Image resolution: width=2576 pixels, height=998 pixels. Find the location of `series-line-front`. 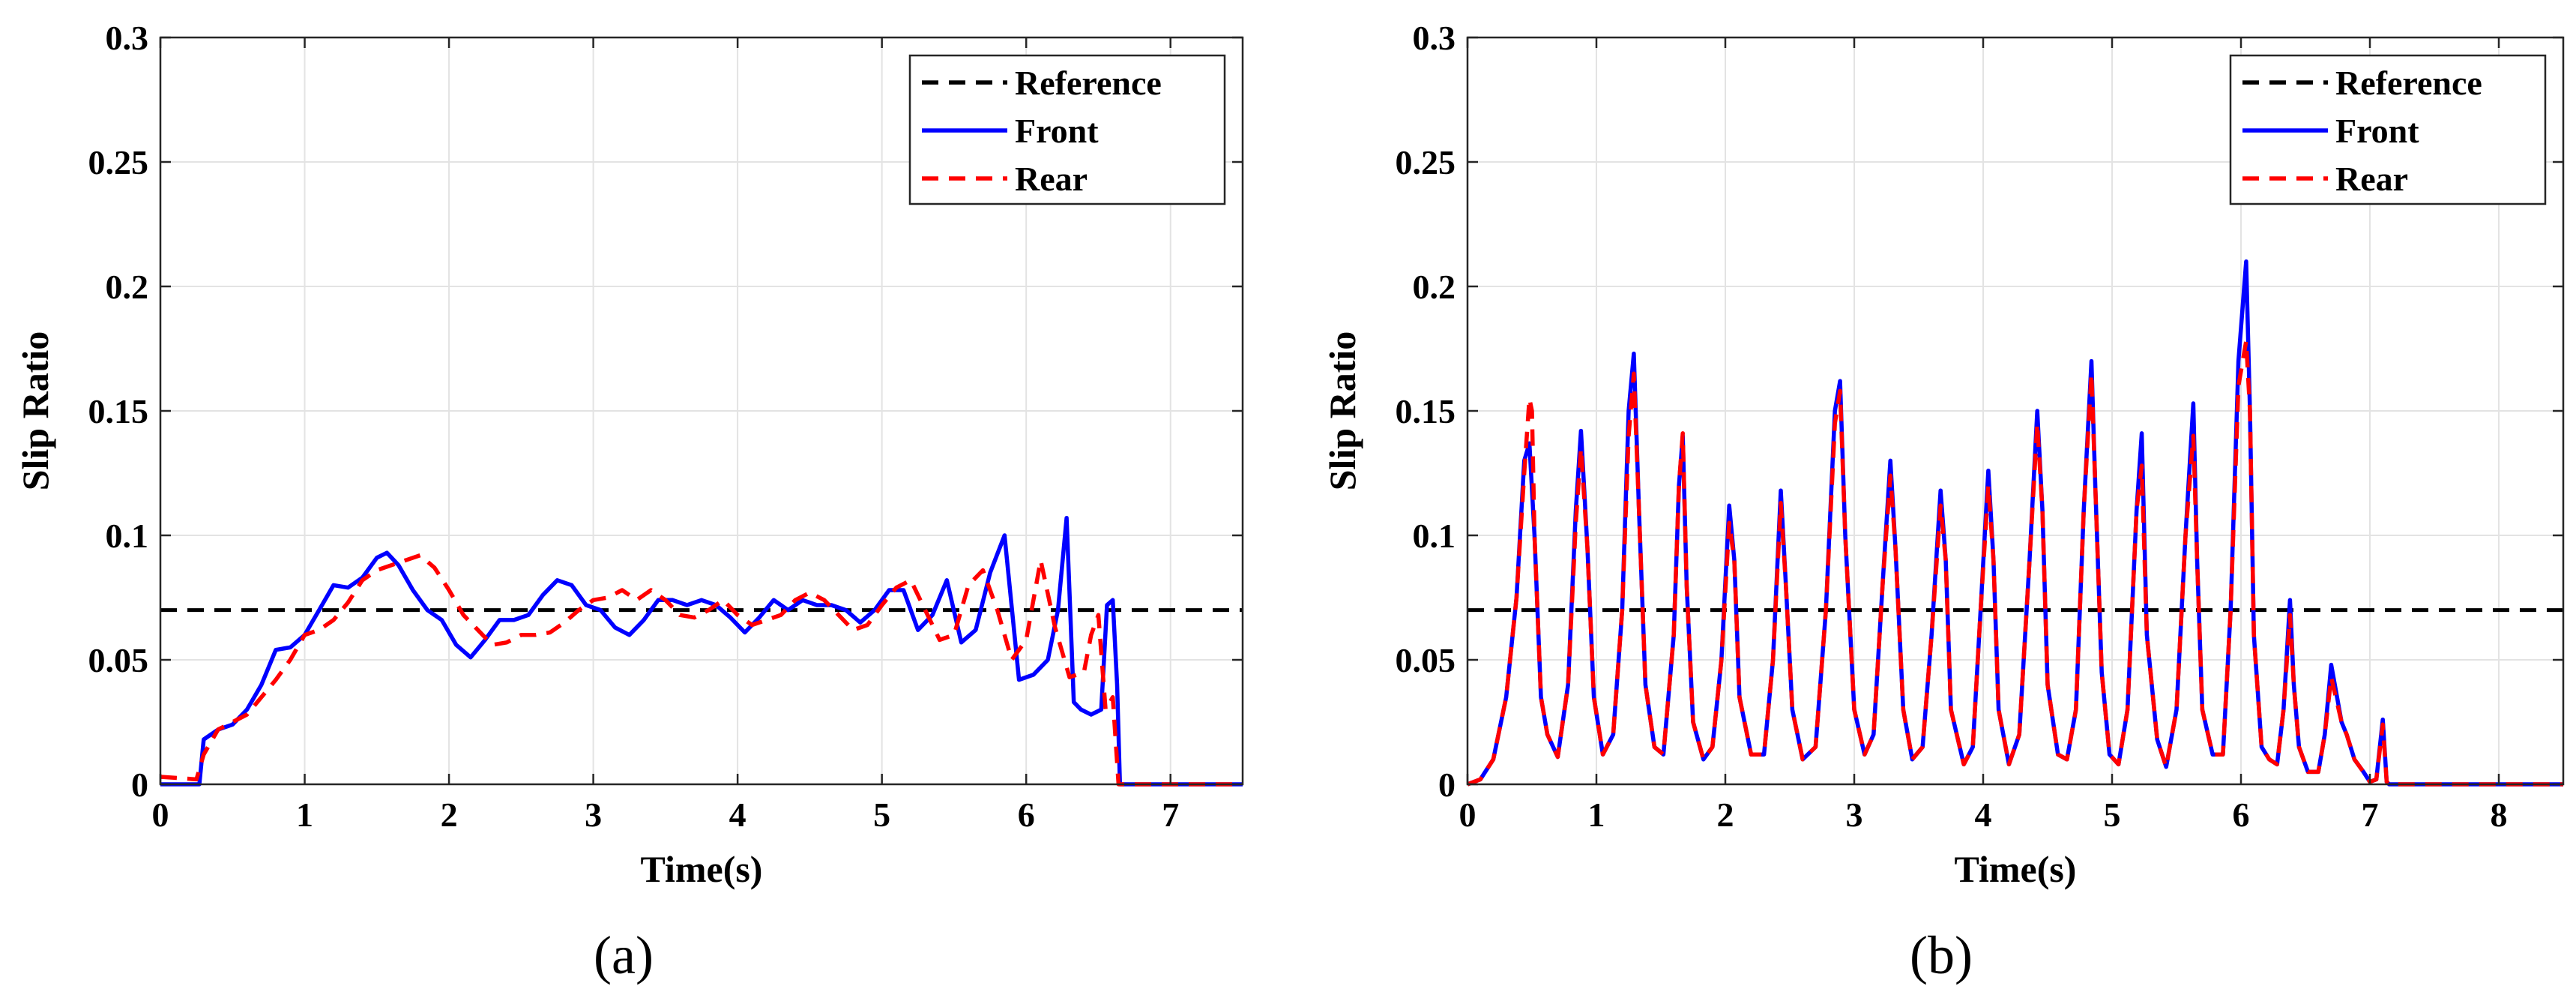

series-line-front is located at coordinates (702, 651).